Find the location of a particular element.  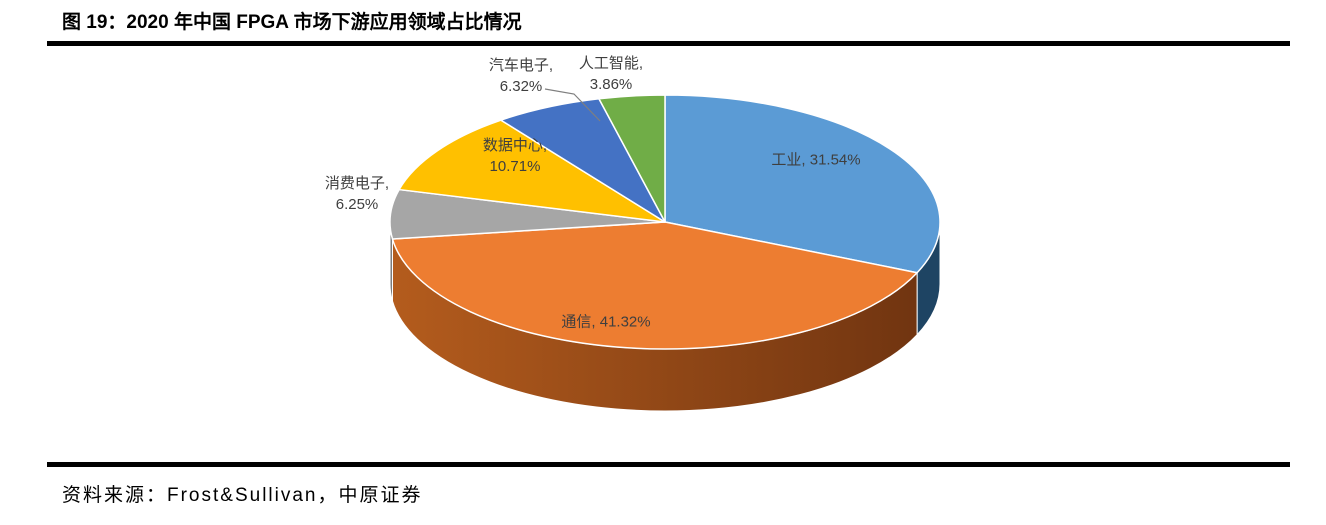

pie-slice-data-center is located at coordinates (532, 171).